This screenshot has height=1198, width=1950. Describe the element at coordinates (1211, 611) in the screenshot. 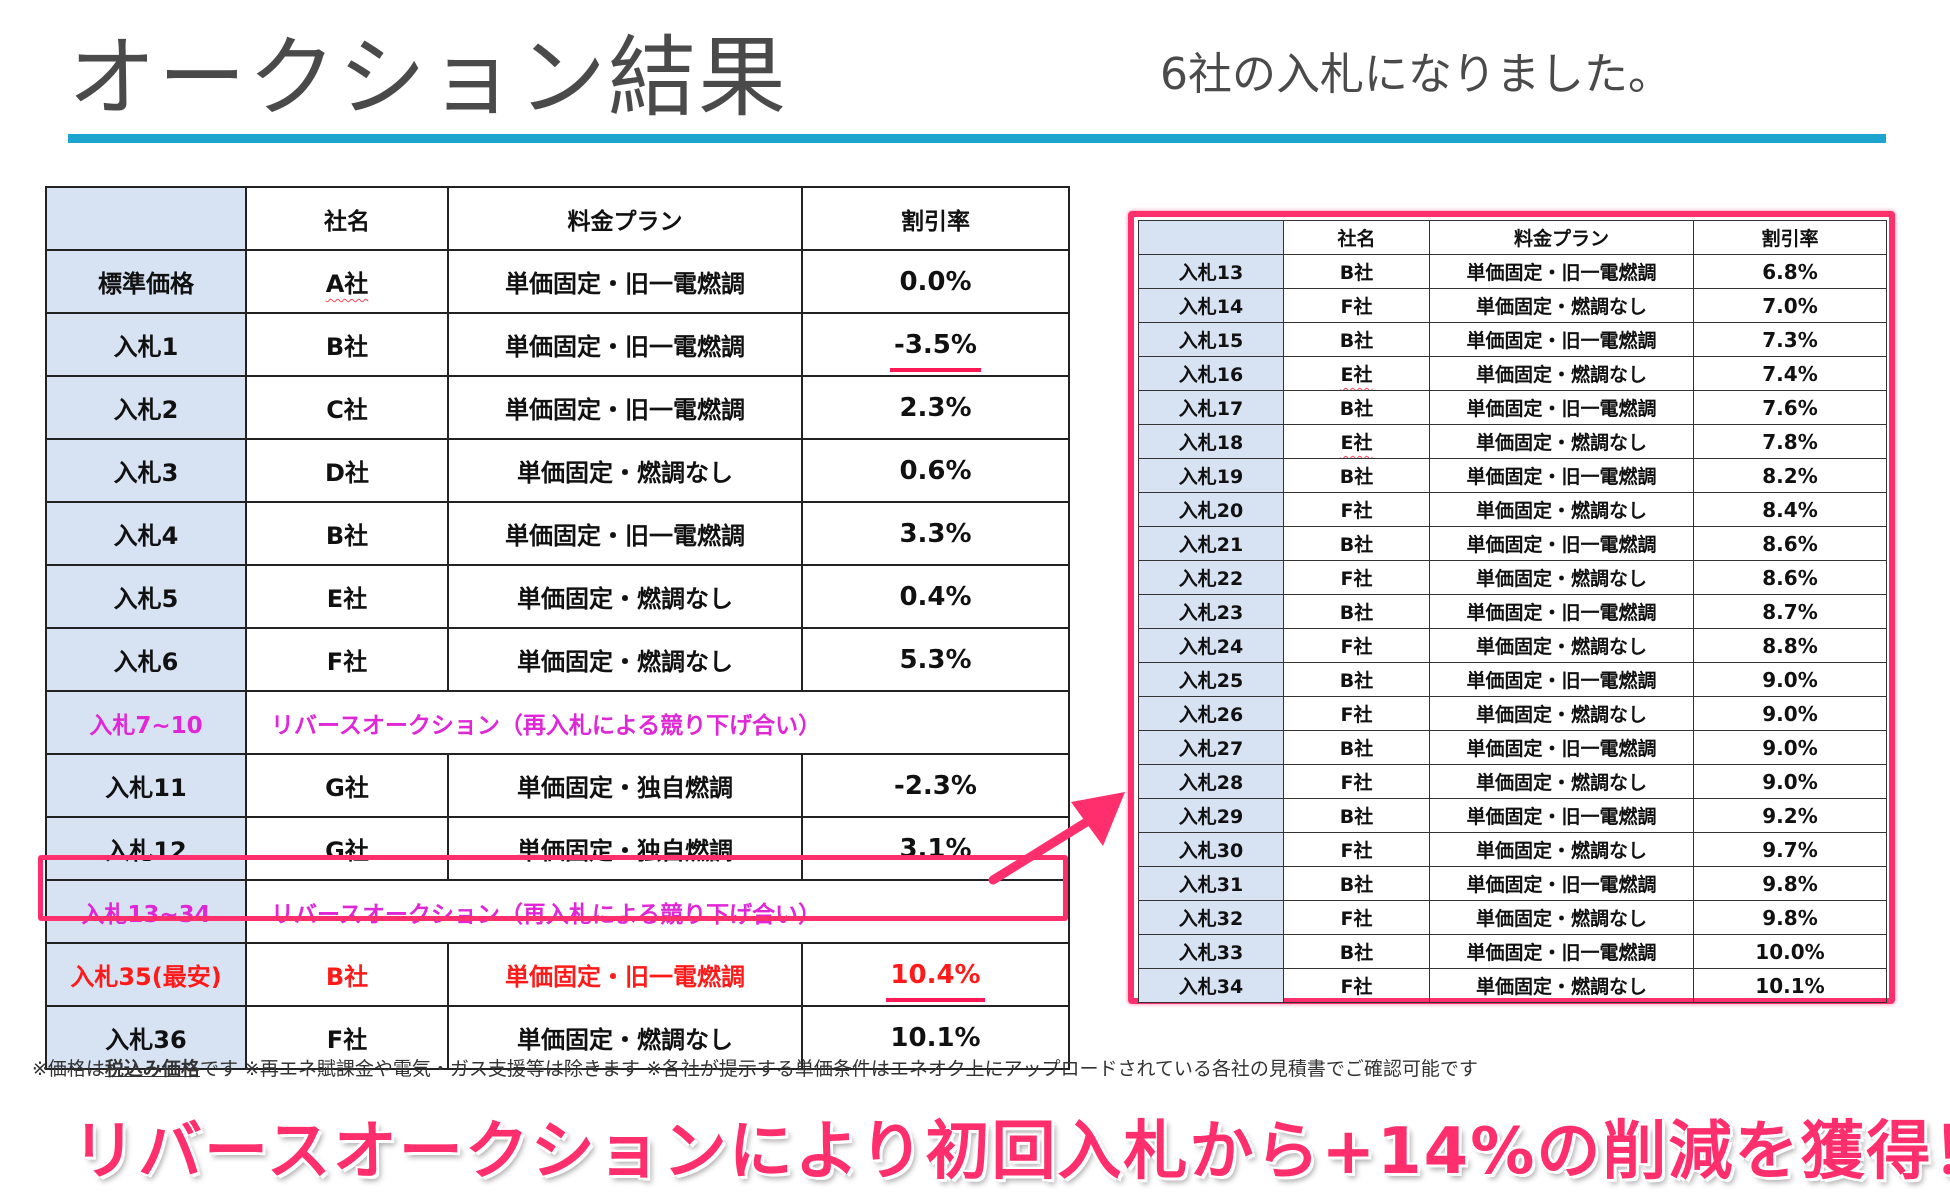

I see `row-label: 入札23` at that location.